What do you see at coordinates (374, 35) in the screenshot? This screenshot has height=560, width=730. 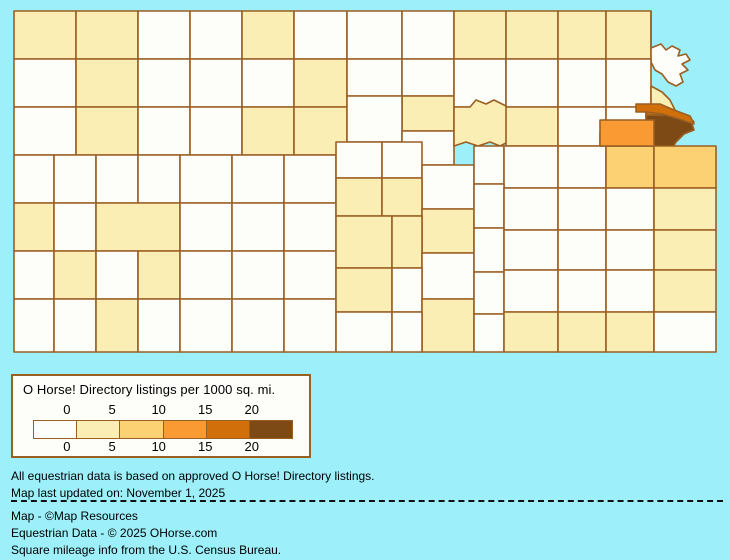 I see `county-jewell` at bounding box center [374, 35].